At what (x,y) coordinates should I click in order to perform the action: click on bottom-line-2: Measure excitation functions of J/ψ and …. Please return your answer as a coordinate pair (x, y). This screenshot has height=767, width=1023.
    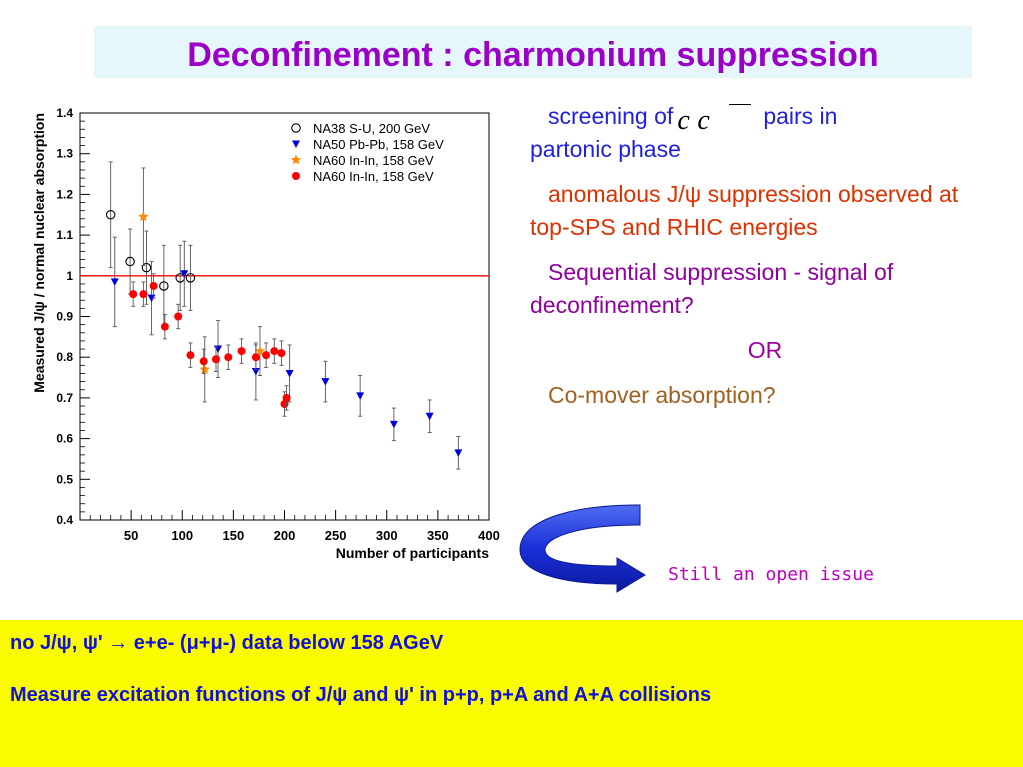
    Looking at the image, I should click on (361, 695).